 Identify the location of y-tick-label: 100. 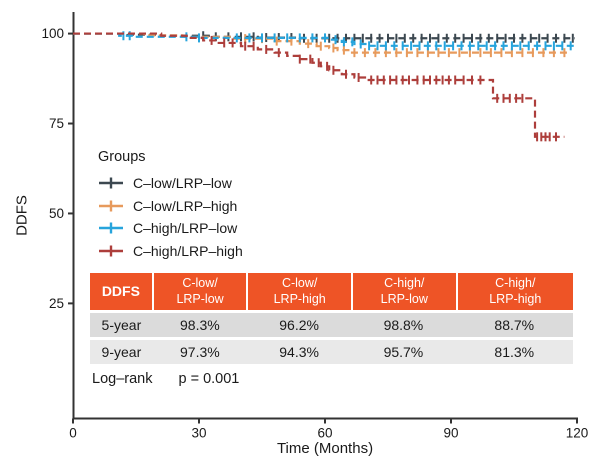
(52, 33).